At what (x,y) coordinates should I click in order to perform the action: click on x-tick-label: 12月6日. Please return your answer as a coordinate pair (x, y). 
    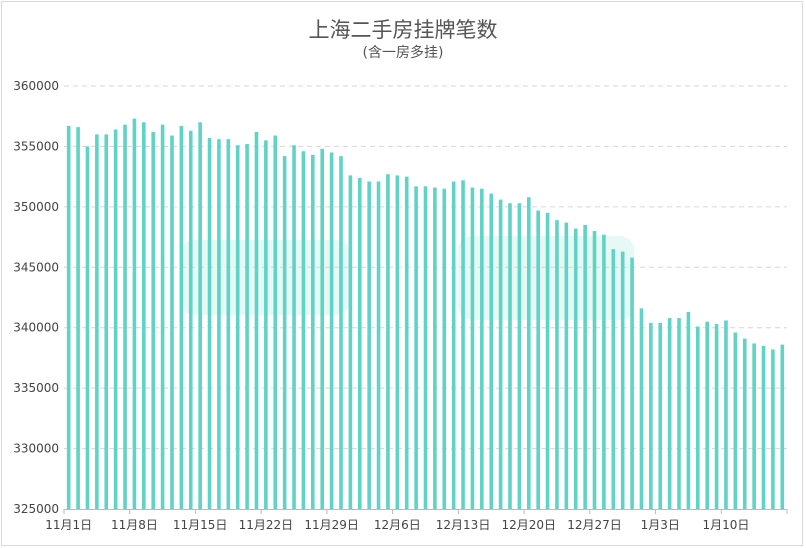
    Looking at the image, I should click on (397, 525).